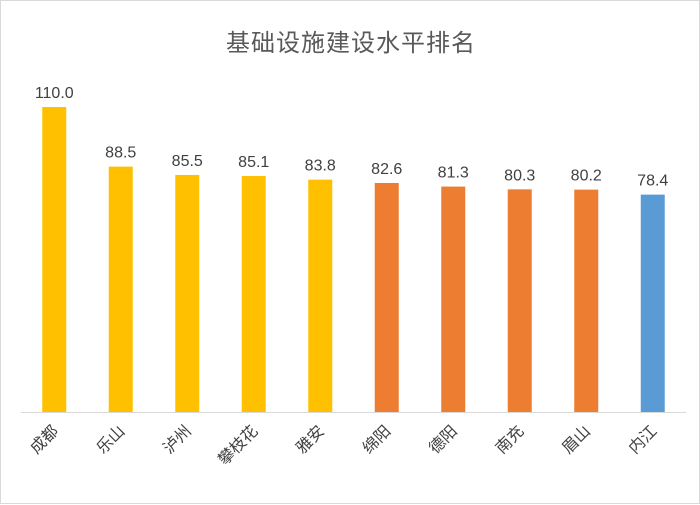 This screenshot has height=505, width=700. I want to click on category-label-9: 眉山, so click(576, 439).